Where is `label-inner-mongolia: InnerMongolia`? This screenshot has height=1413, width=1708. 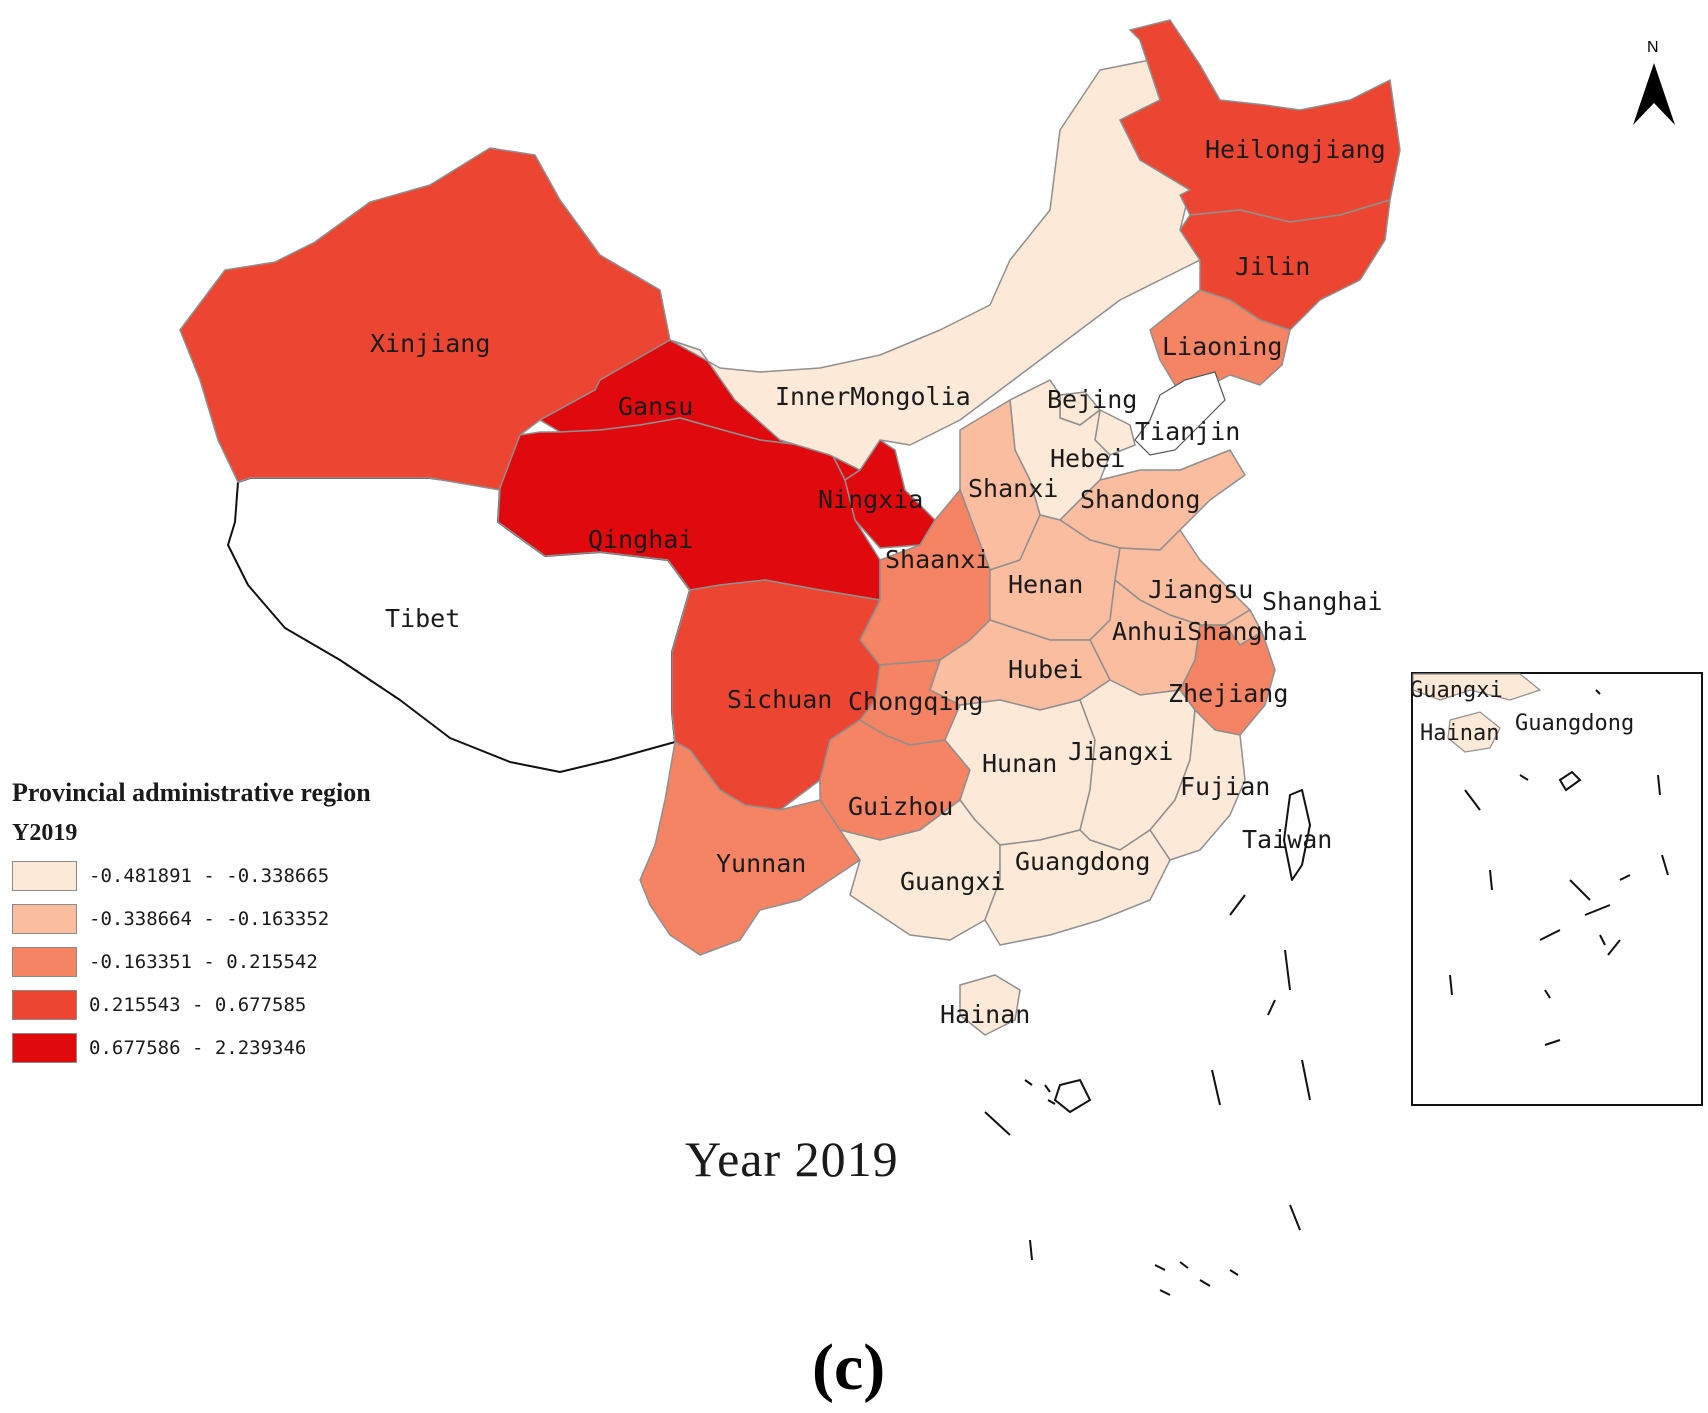 label-inner-mongolia: InnerMongolia is located at coordinates (873, 396).